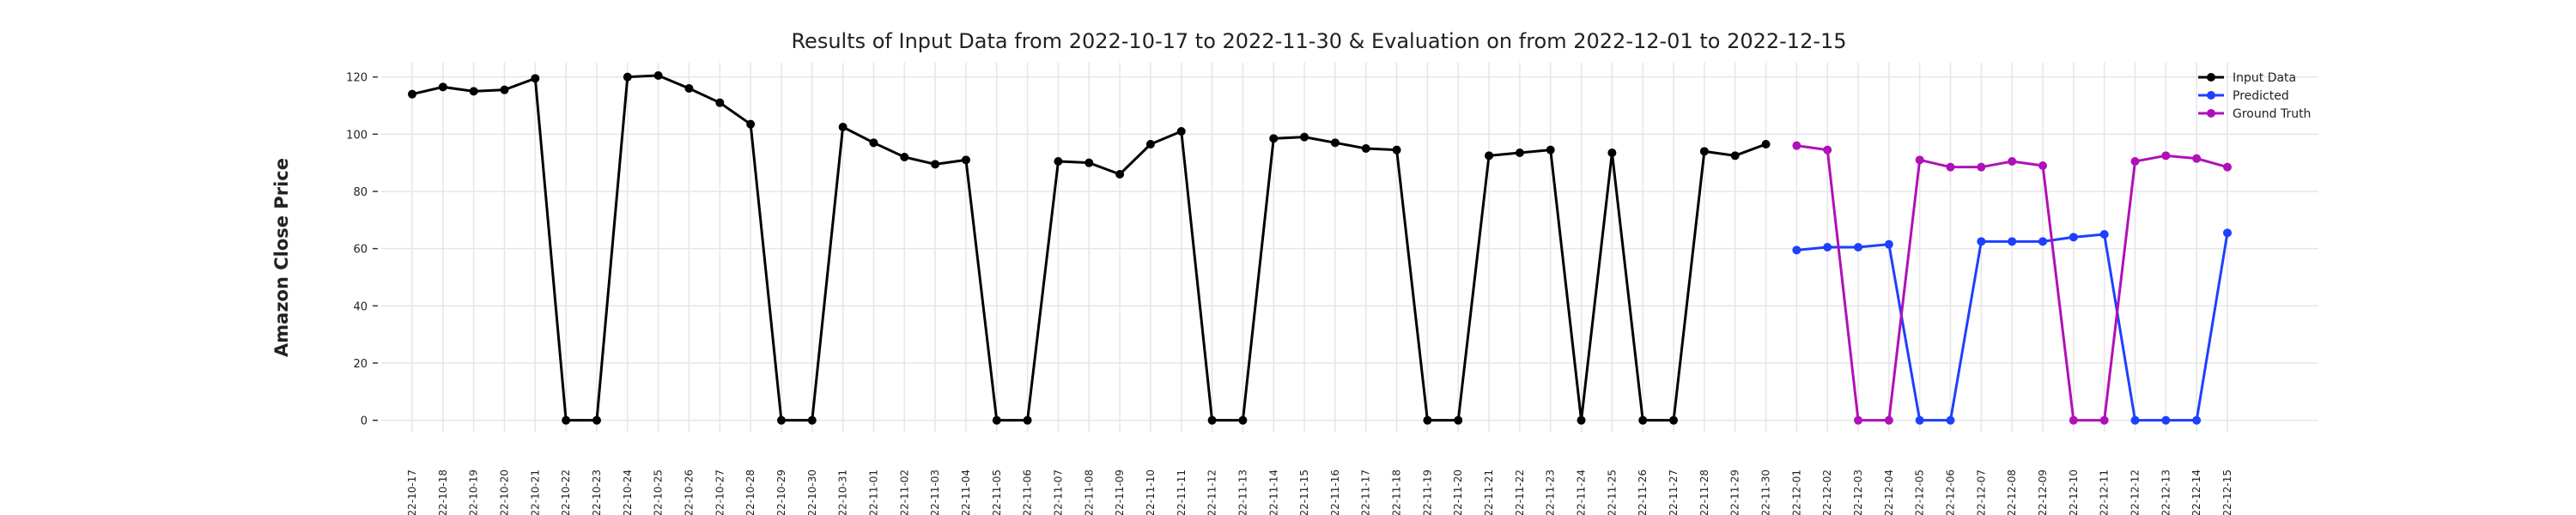 The width and height of the screenshot is (2576, 515). What do you see at coordinates (1366, 492) in the screenshot?
I see `x-tick-label: 2022-11-17` at bounding box center [1366, 492].